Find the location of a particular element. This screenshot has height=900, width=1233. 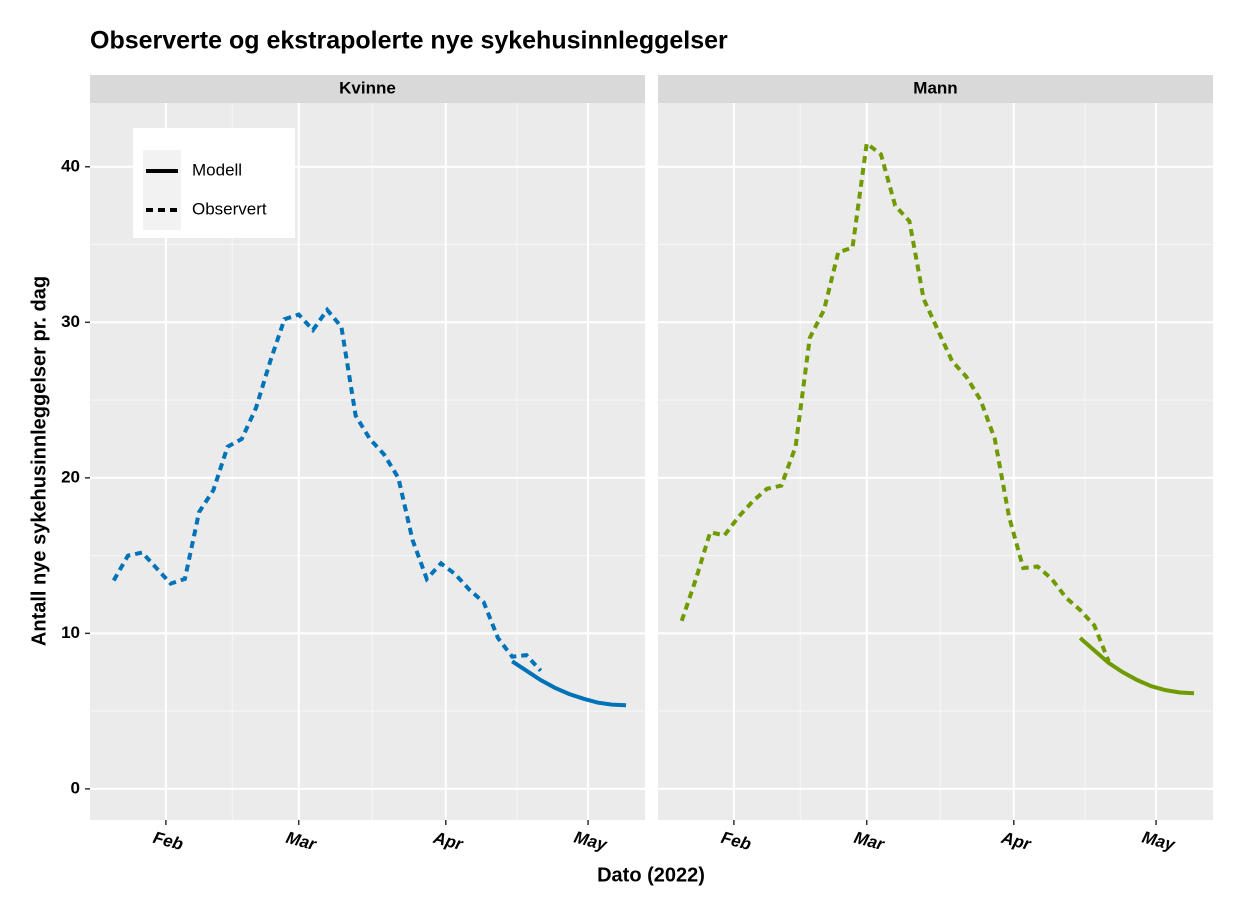

legend-key-bg is located at coordinates (162, 190).